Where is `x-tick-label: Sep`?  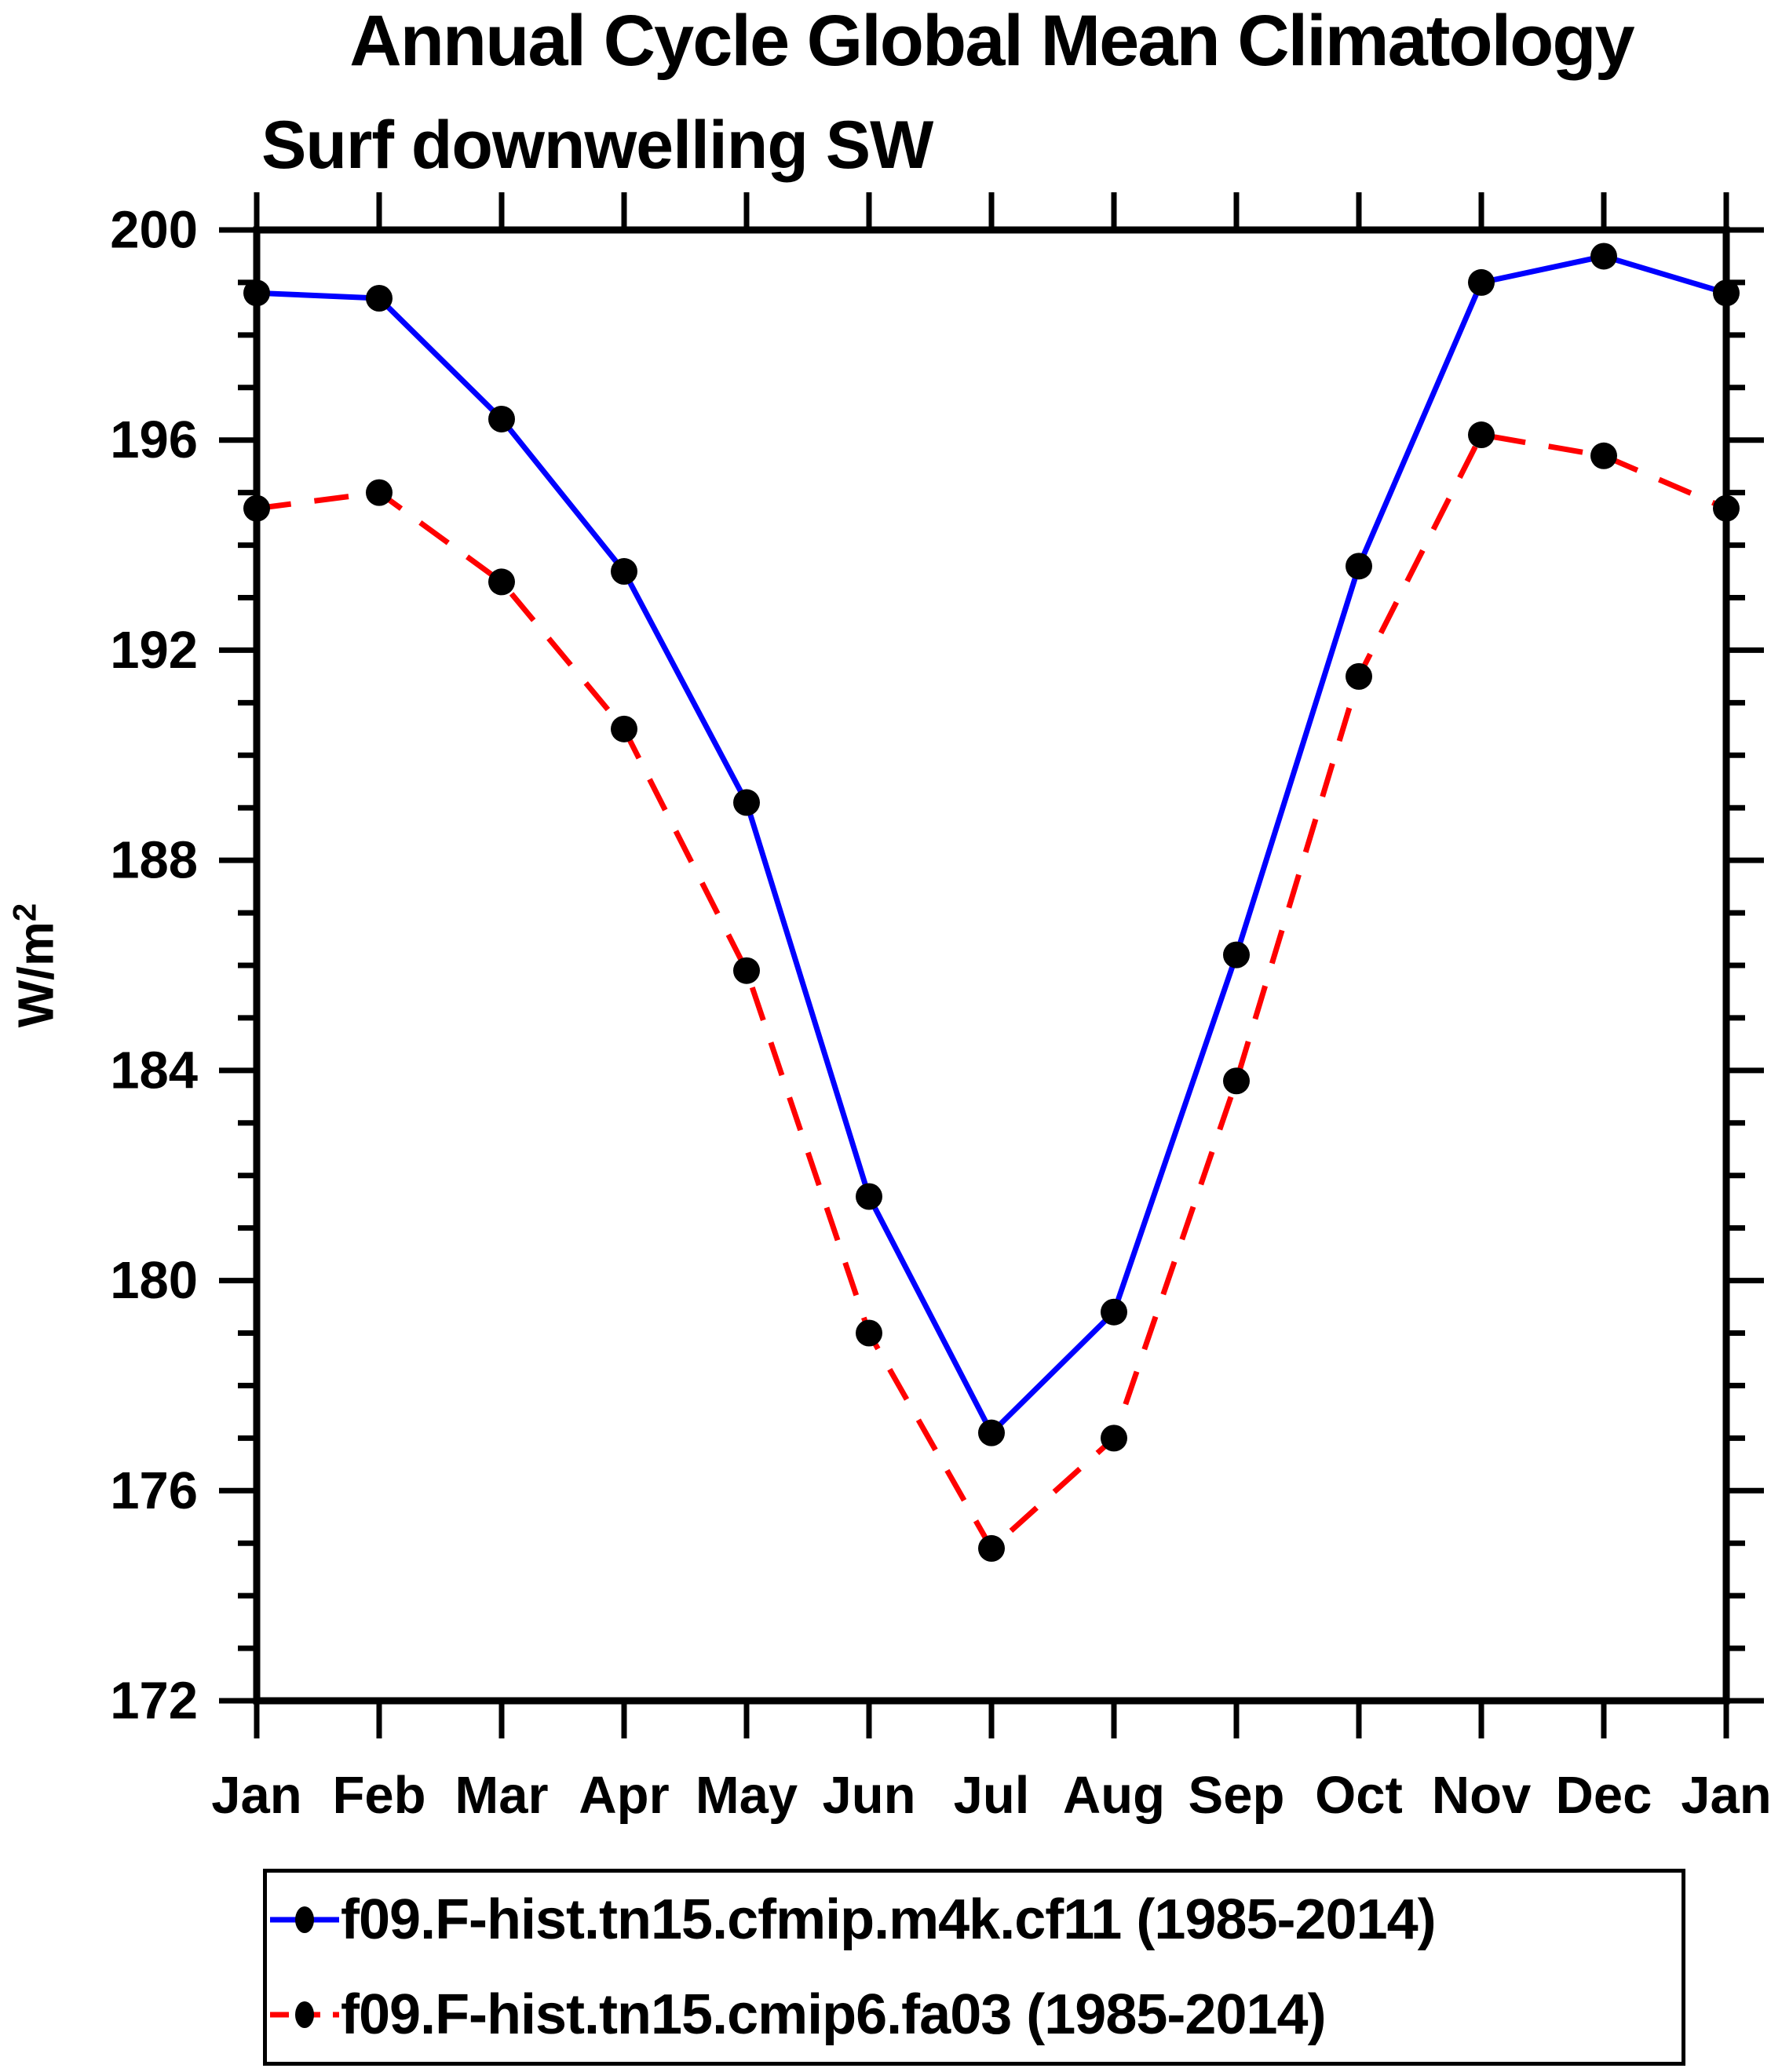
x-tick-label: Sep is located at coordinates (1237, 1795).